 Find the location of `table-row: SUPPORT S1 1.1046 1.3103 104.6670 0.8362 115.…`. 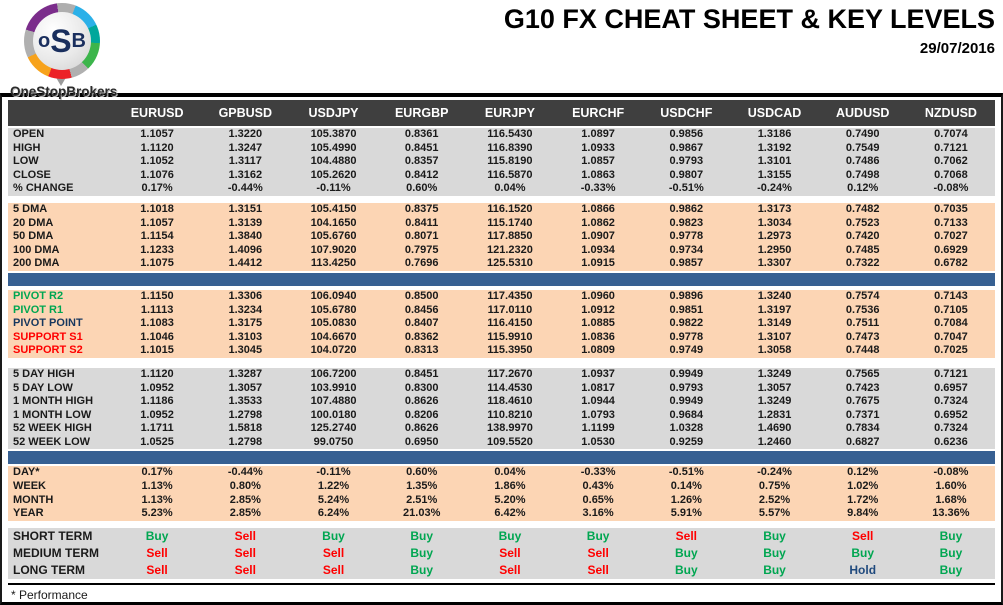

table-row: SUPPORT S1 1.1046 1.3103 104.6670 0.8362 115.… is located at coordinates (501, 338).